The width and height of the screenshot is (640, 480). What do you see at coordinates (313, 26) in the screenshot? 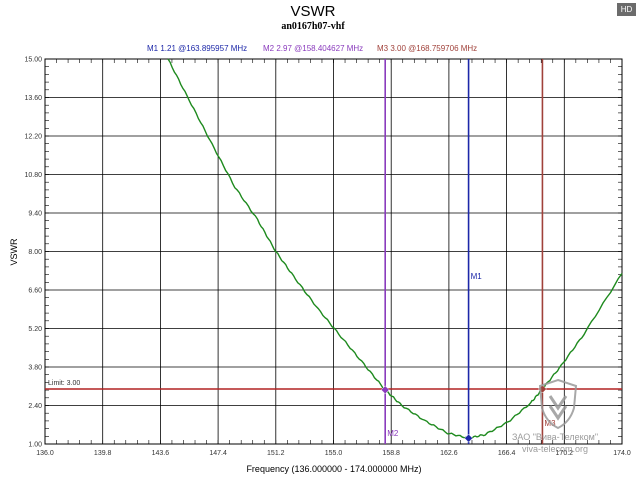
I see `chart-subtitle: an0167h07-vhf` at bounding box center [313, 26].